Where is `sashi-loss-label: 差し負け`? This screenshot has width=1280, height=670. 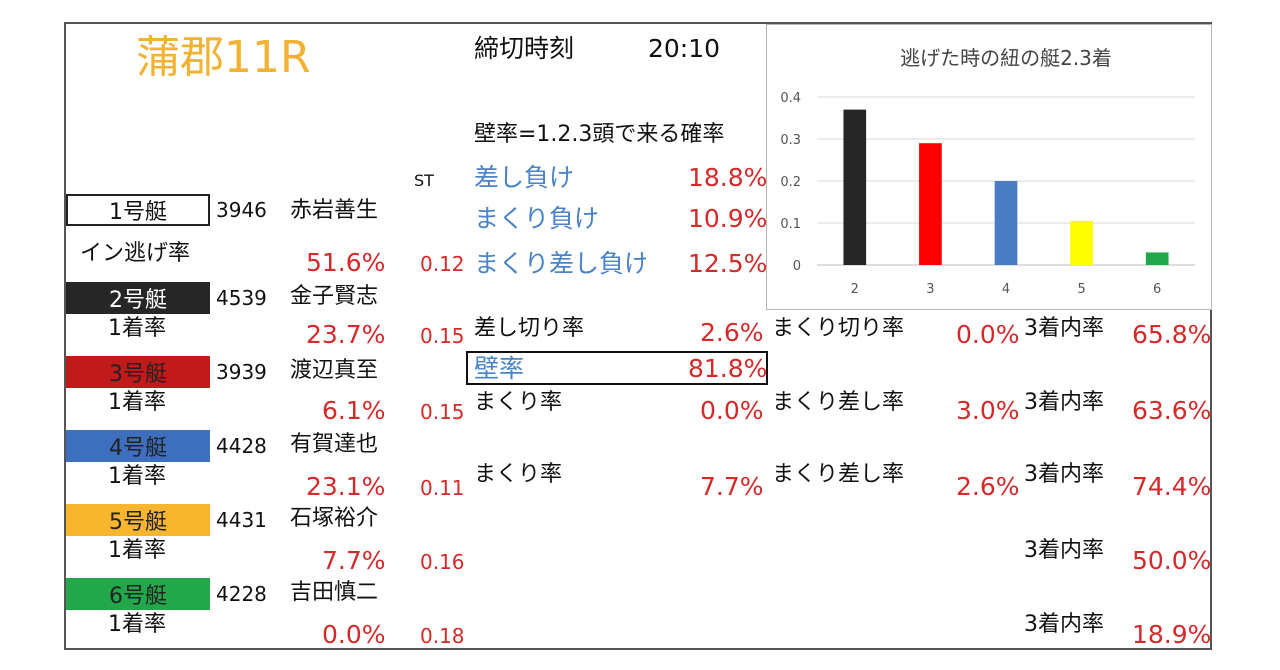 sashi-loss-label: 差し負け is located at coordinates (524, 177).